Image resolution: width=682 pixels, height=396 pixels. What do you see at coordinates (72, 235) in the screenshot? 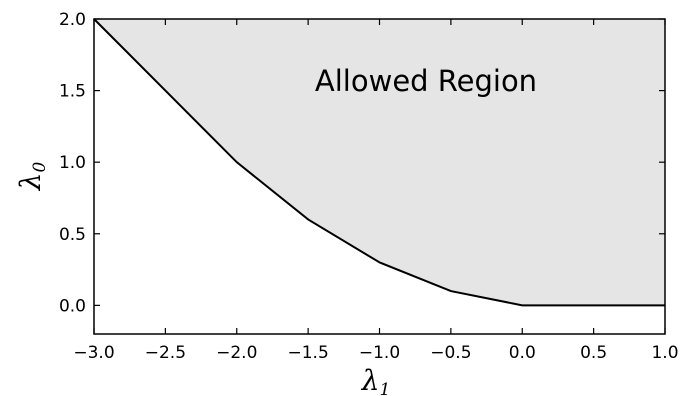
I see `y-tick-label: 0.5` at bounding box center [72, 235].